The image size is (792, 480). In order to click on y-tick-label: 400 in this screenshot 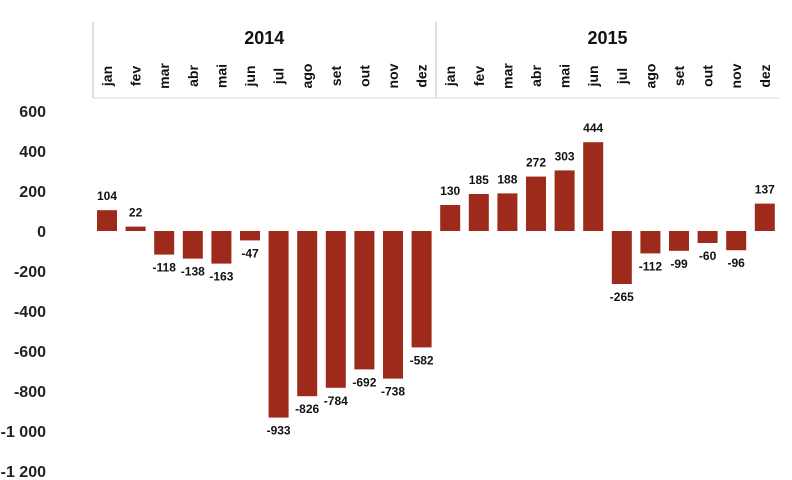, I will do `click(32, 152)`.